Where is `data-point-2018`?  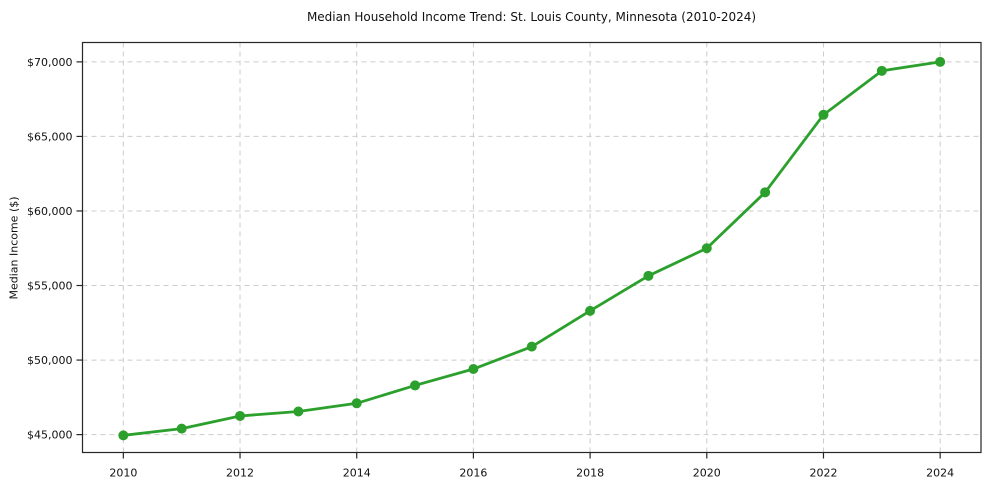 data-point-2018 is located at coordinates (590, 310).